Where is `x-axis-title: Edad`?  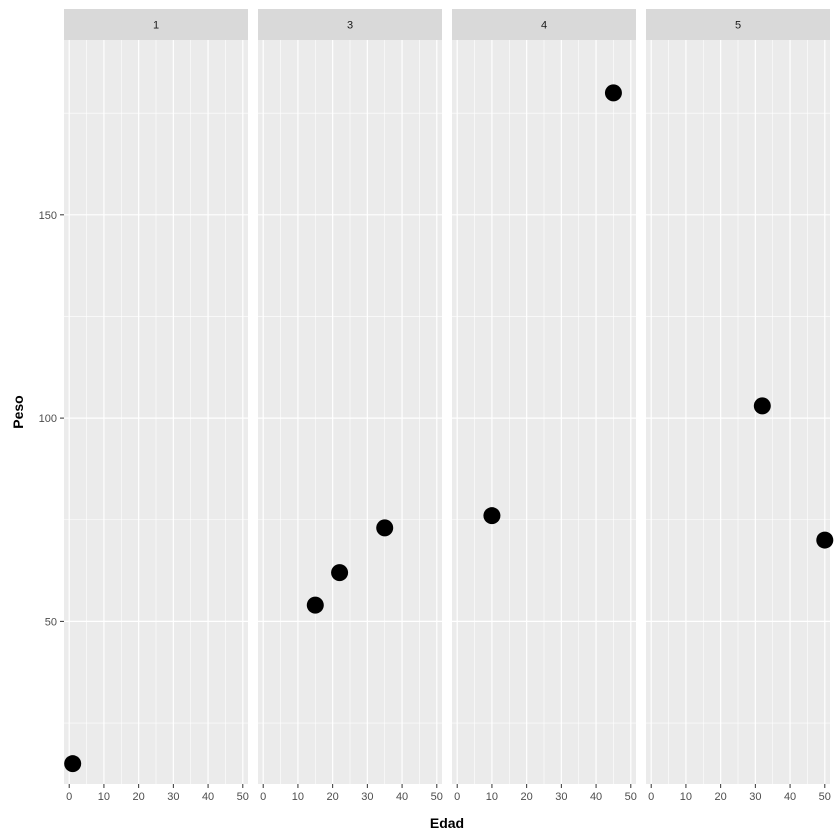 x-axis-title: Edad is located at coordinates (447, 823).